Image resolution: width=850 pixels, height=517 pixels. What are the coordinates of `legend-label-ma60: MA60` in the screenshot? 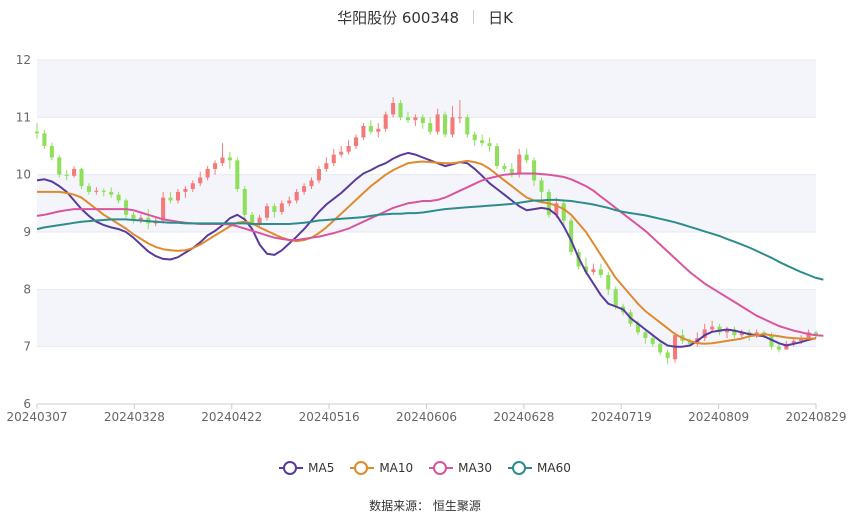 It's located at (554, 468).